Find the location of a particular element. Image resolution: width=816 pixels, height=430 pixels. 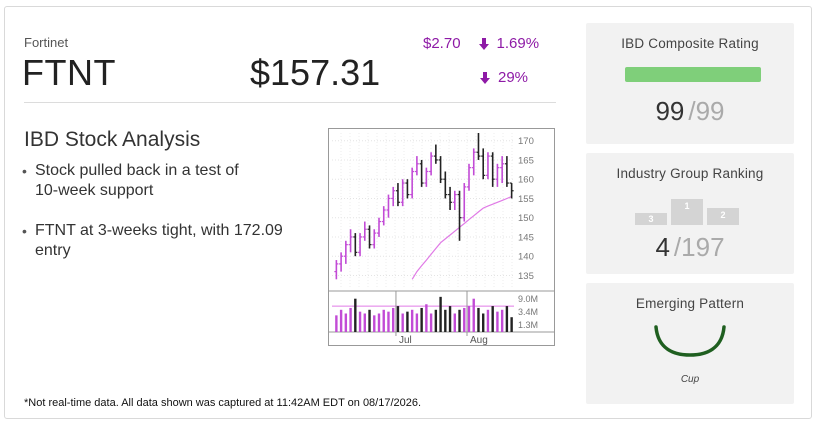

bullet-line: 10-week support is located at coordinates (94, 190).